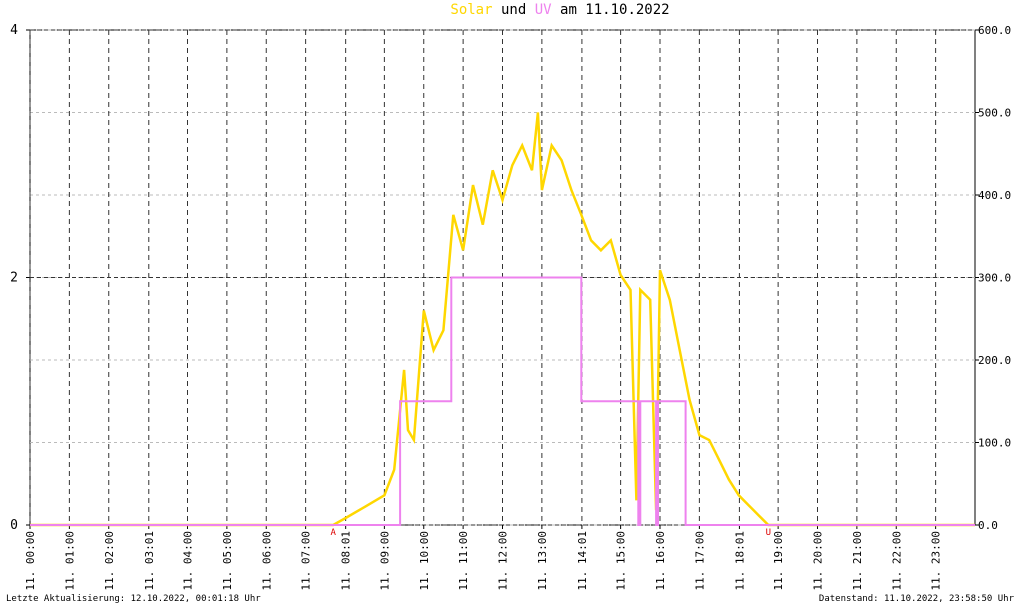  What do you see at coordinates (994, 278) in the screenshot?
I see `y2-tick-label: 300.0` at bounding box center [994, 278].